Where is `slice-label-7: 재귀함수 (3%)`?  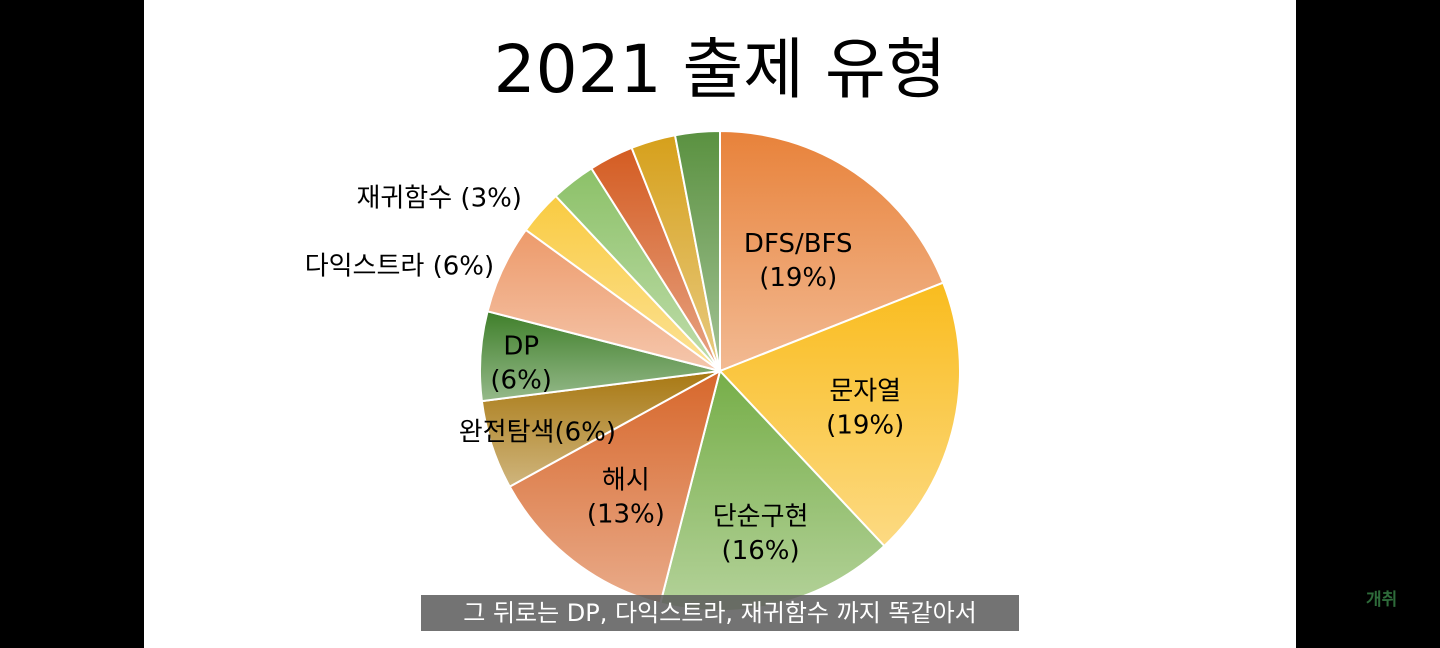 slice-label-7: 재귀함수 (3%) is located at coordinates (439, 198).